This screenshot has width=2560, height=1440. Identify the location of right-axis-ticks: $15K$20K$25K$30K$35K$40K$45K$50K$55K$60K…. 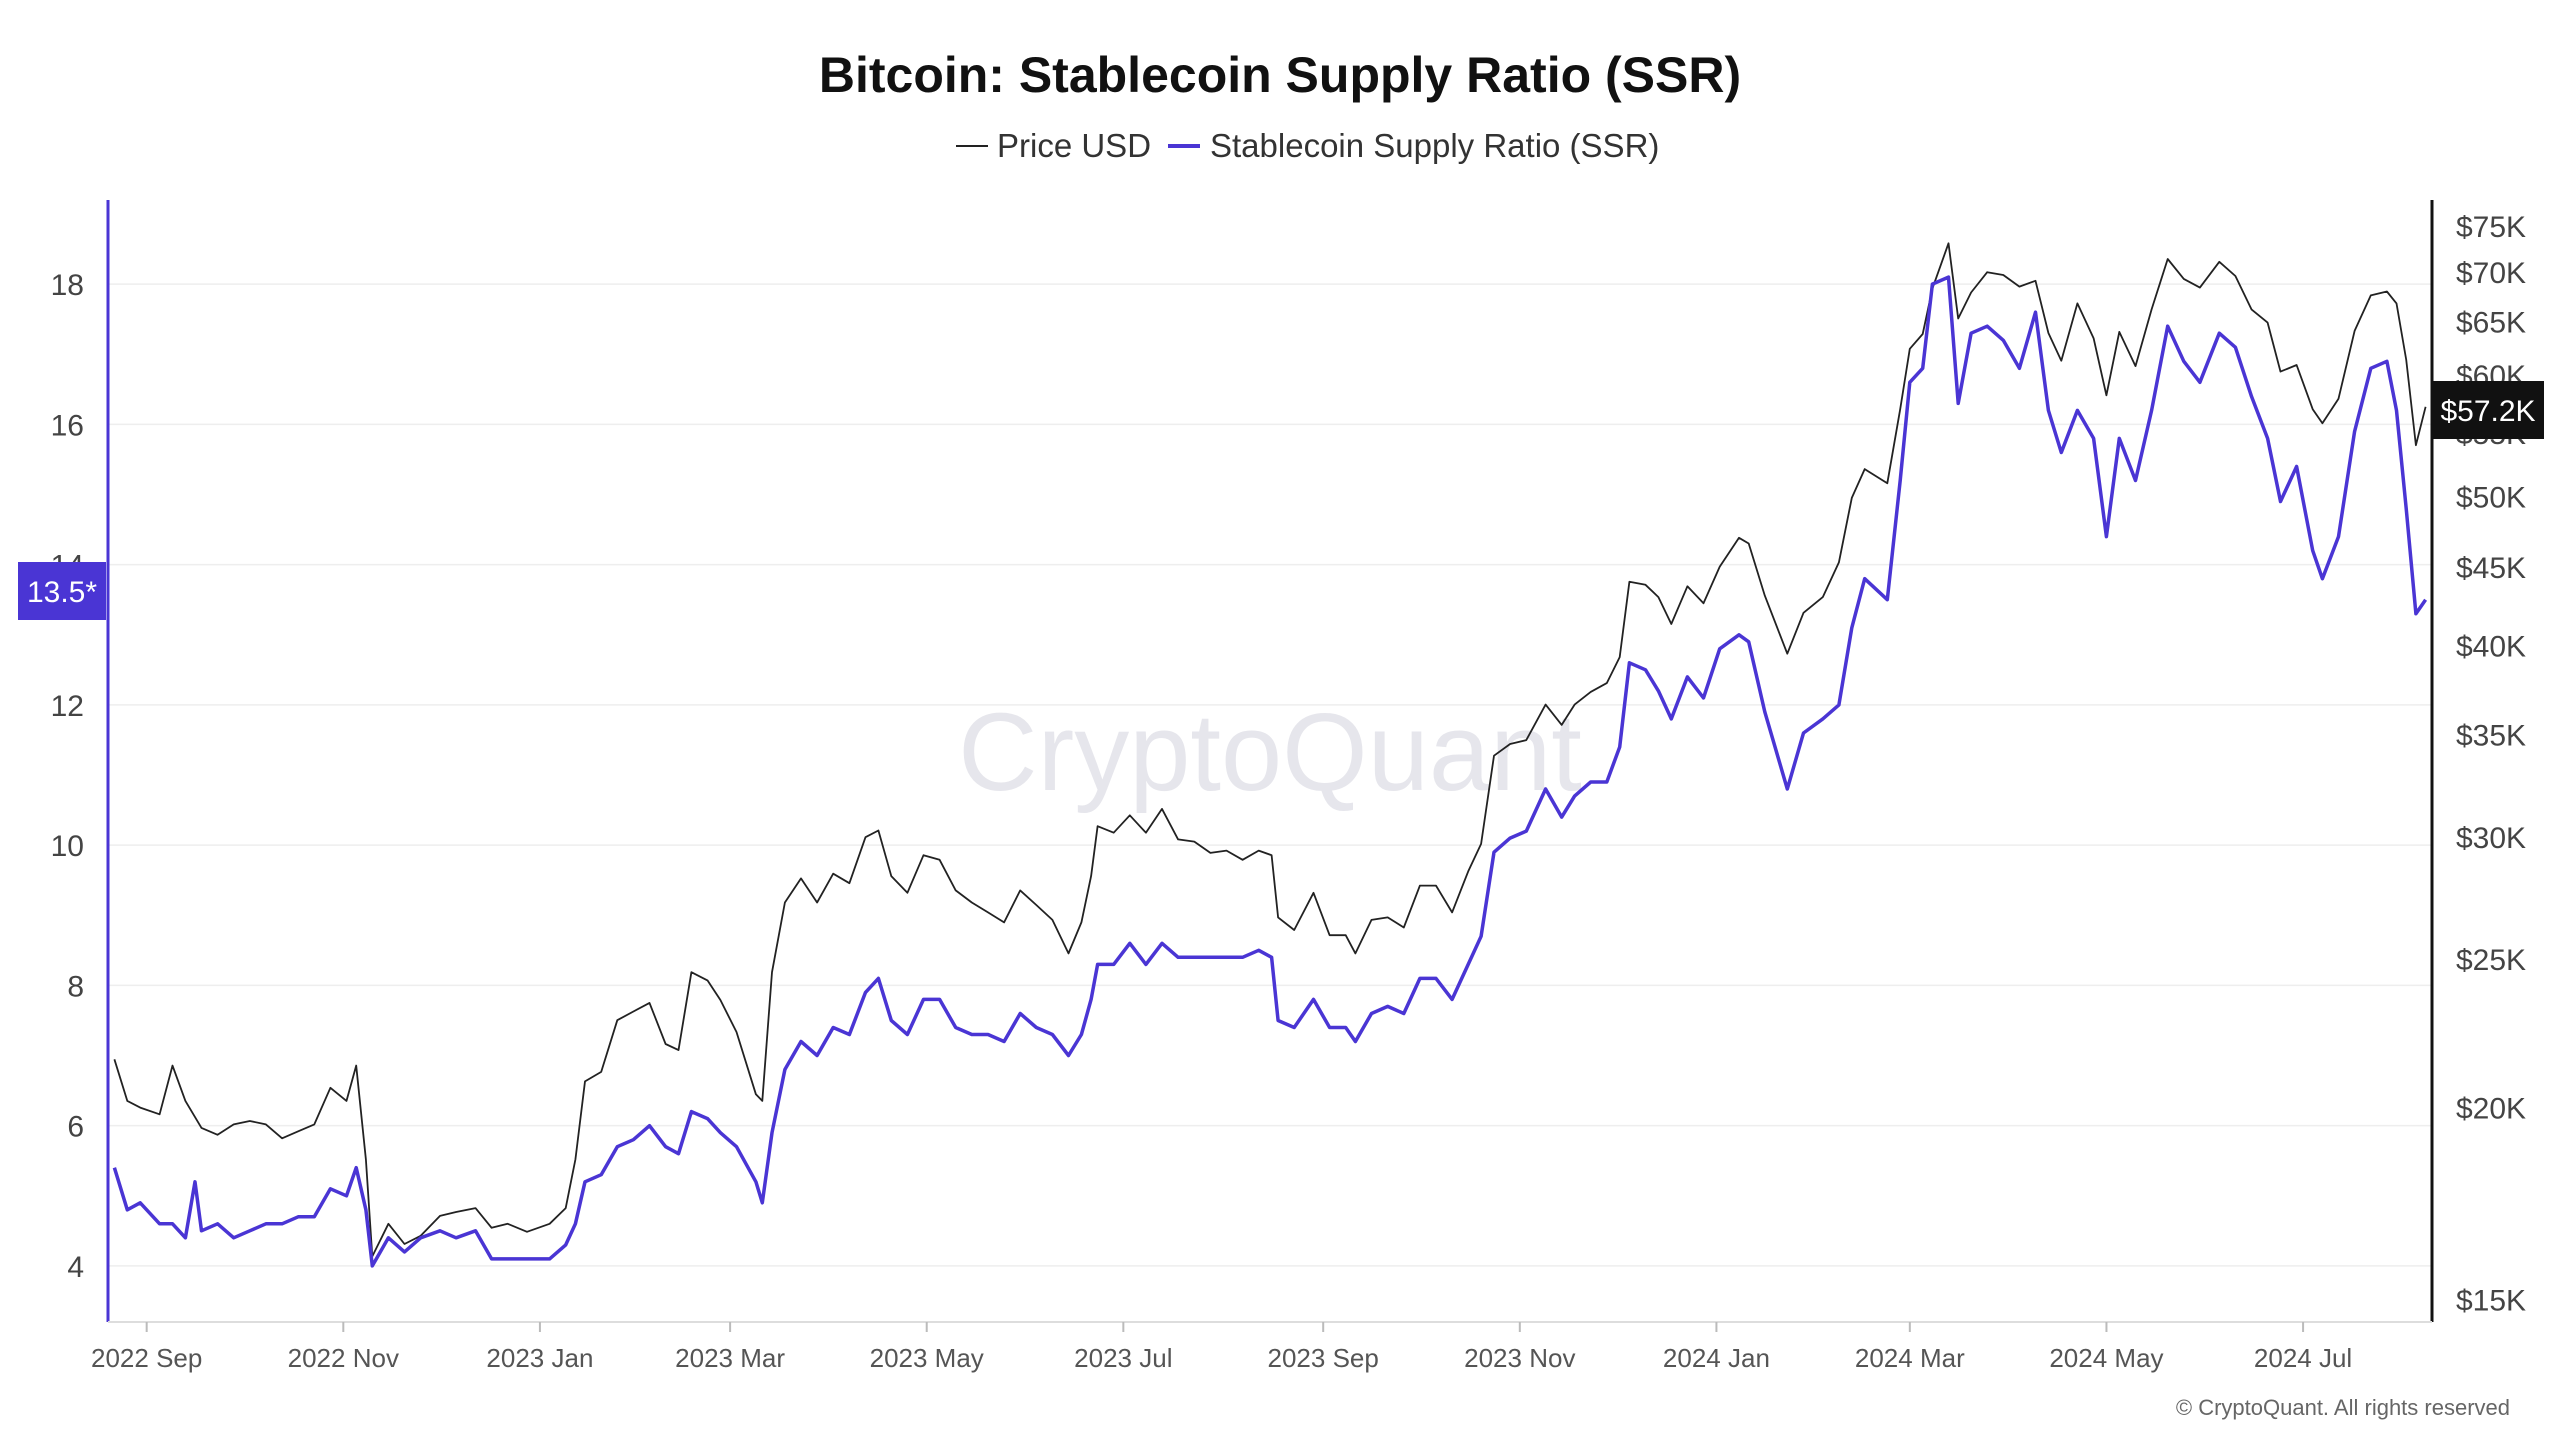
(2491, 764).